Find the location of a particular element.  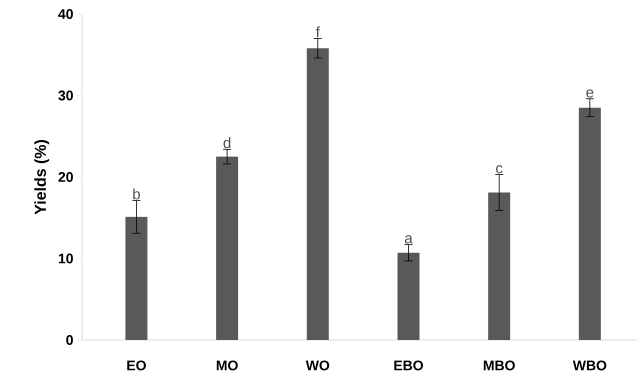

x-tick-label: MBO is located at coordinates (499, 365).